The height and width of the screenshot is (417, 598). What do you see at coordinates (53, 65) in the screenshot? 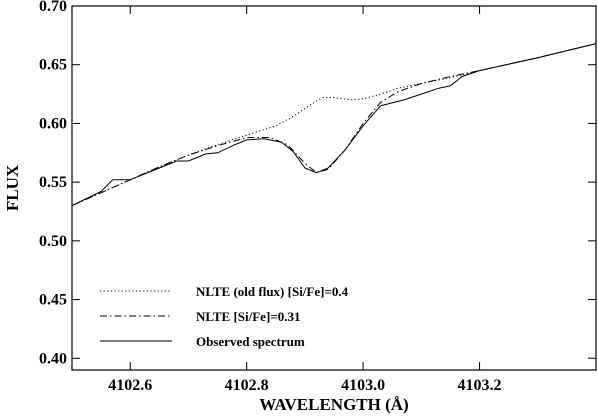
I see `y-tick-label: 0.65` at bounding box center [53, 65].